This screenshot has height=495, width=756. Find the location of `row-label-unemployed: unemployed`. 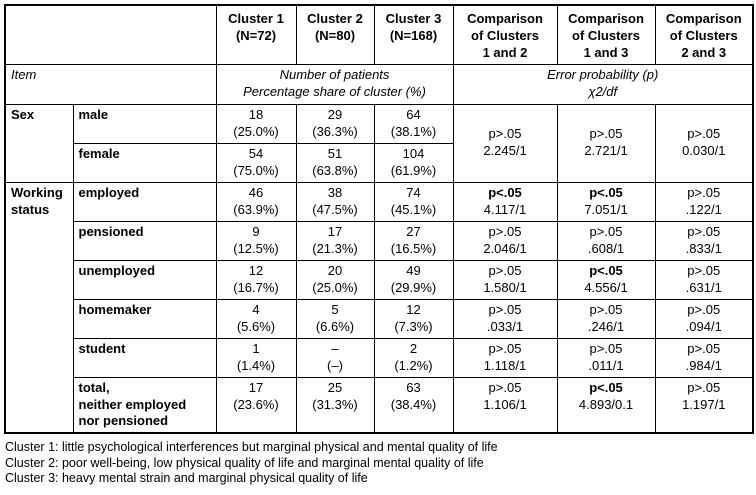

row-label-unemployed: unemployed is located at coordinates (144, 279).